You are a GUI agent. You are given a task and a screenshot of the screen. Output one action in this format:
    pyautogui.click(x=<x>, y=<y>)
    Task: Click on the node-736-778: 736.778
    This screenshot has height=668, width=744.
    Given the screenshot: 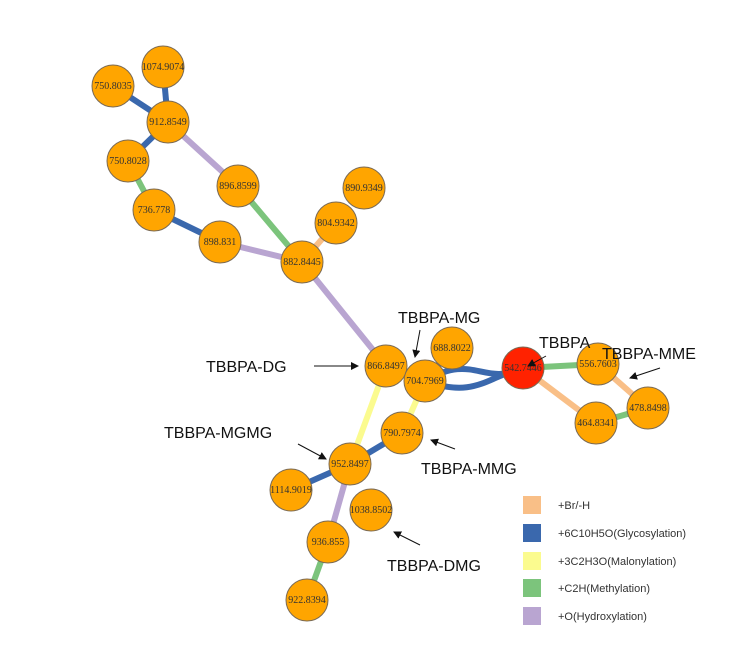 What is the action you would take?
    pyautogui.click(x=154, y=210)
    